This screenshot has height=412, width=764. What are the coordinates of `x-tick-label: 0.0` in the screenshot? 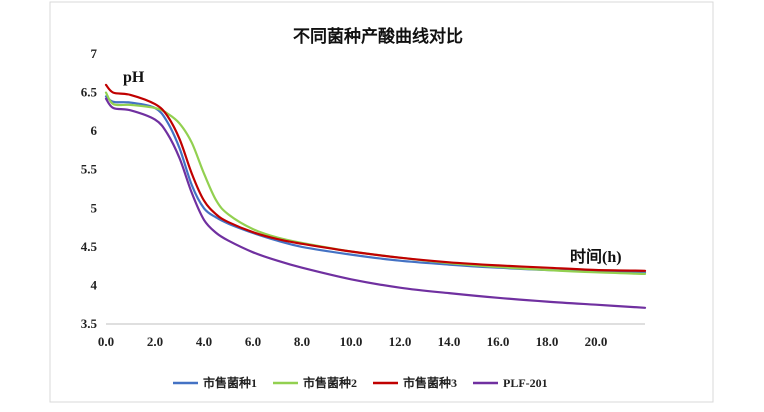 It's located at (106, 341).